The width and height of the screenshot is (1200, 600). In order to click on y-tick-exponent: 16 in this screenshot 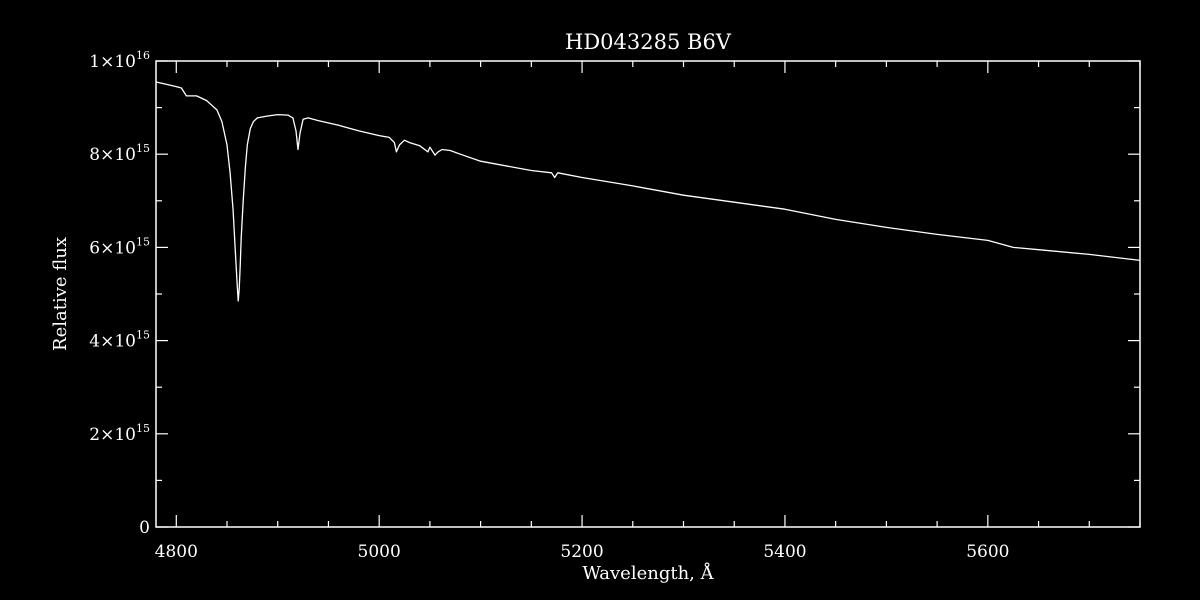, I will do `click(143, 55)`.